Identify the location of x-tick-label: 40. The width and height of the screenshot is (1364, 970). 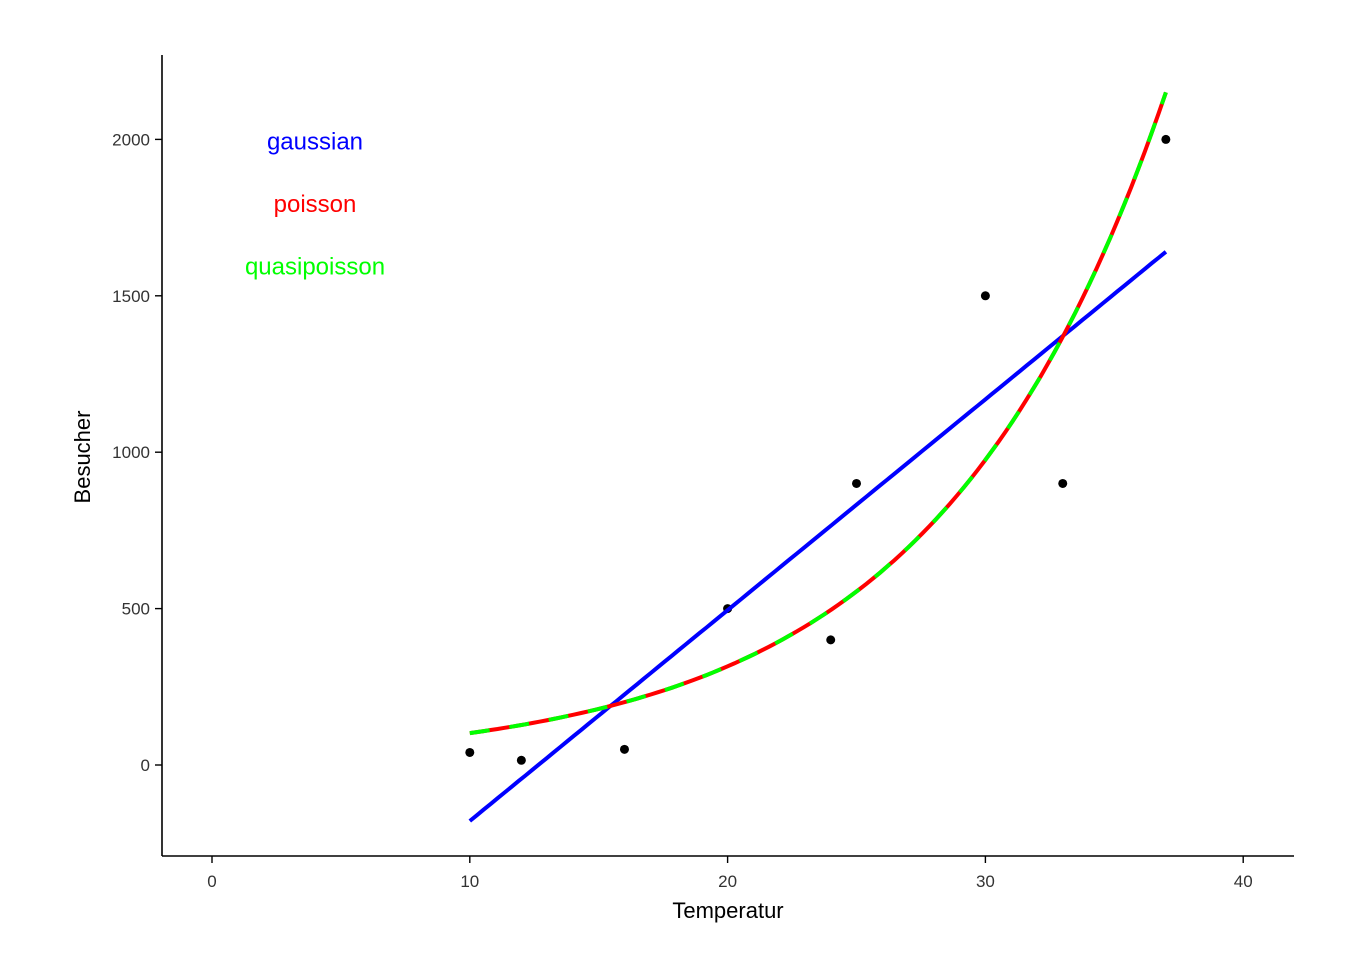
(1243, 881).